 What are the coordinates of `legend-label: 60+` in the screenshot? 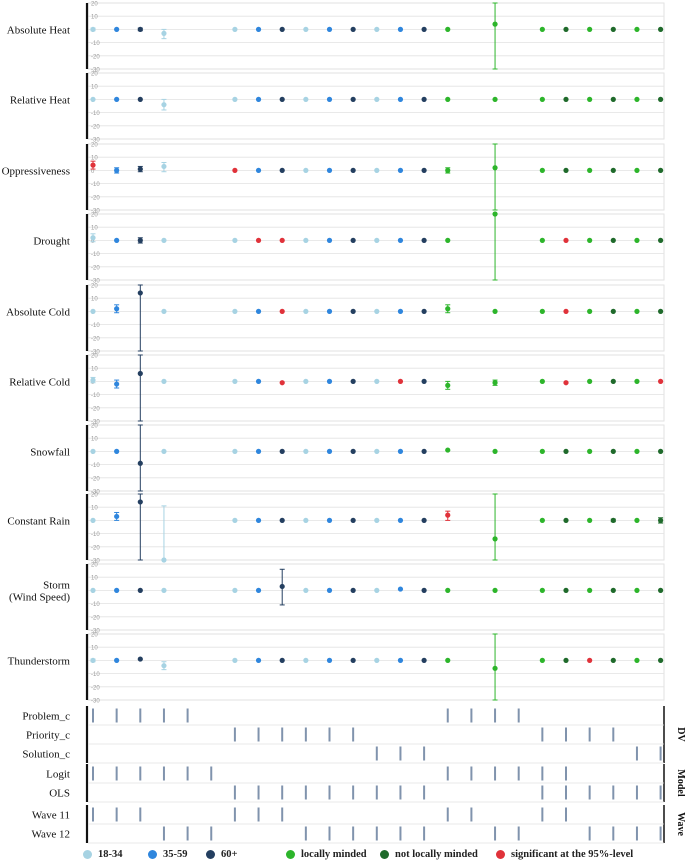 It's located at (229, 854).